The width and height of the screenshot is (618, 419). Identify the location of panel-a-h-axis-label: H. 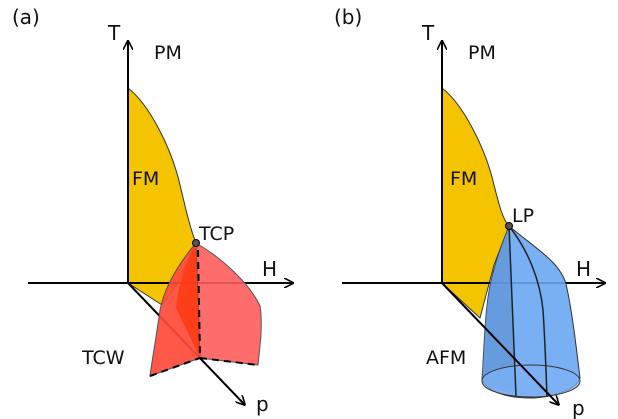
(269, 269).